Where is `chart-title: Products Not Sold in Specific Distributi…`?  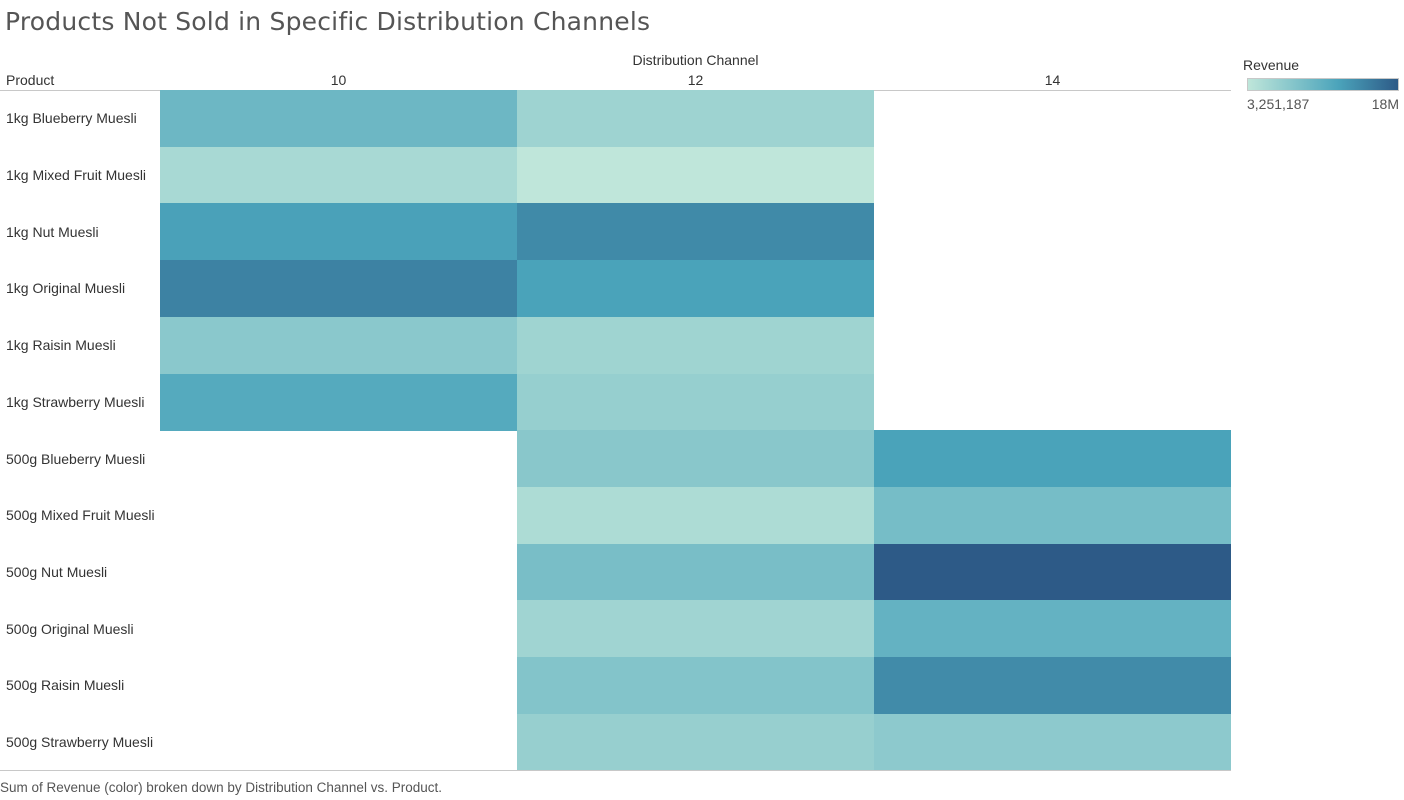 chart-title: Products Not Sold in Specific Distributi… is located at coordinates (328, 21).